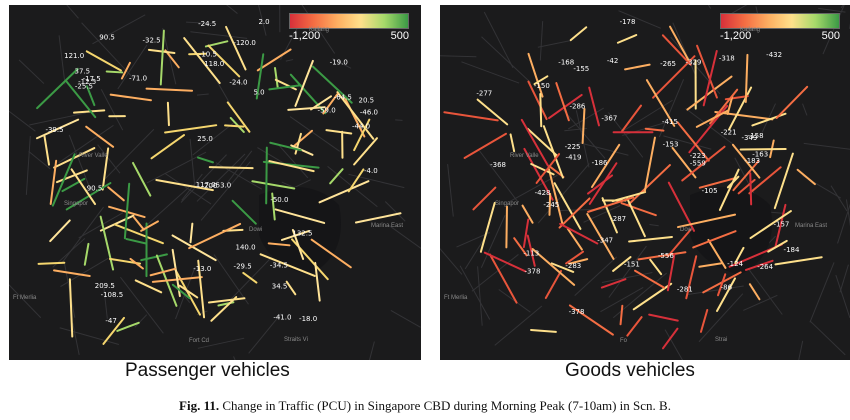 The height and width of the screenshot is (420, 850). Describe the element at coordinates (349, 27) in the screenshot. I see `passenger-color-legend: -1,200 500` at that location.